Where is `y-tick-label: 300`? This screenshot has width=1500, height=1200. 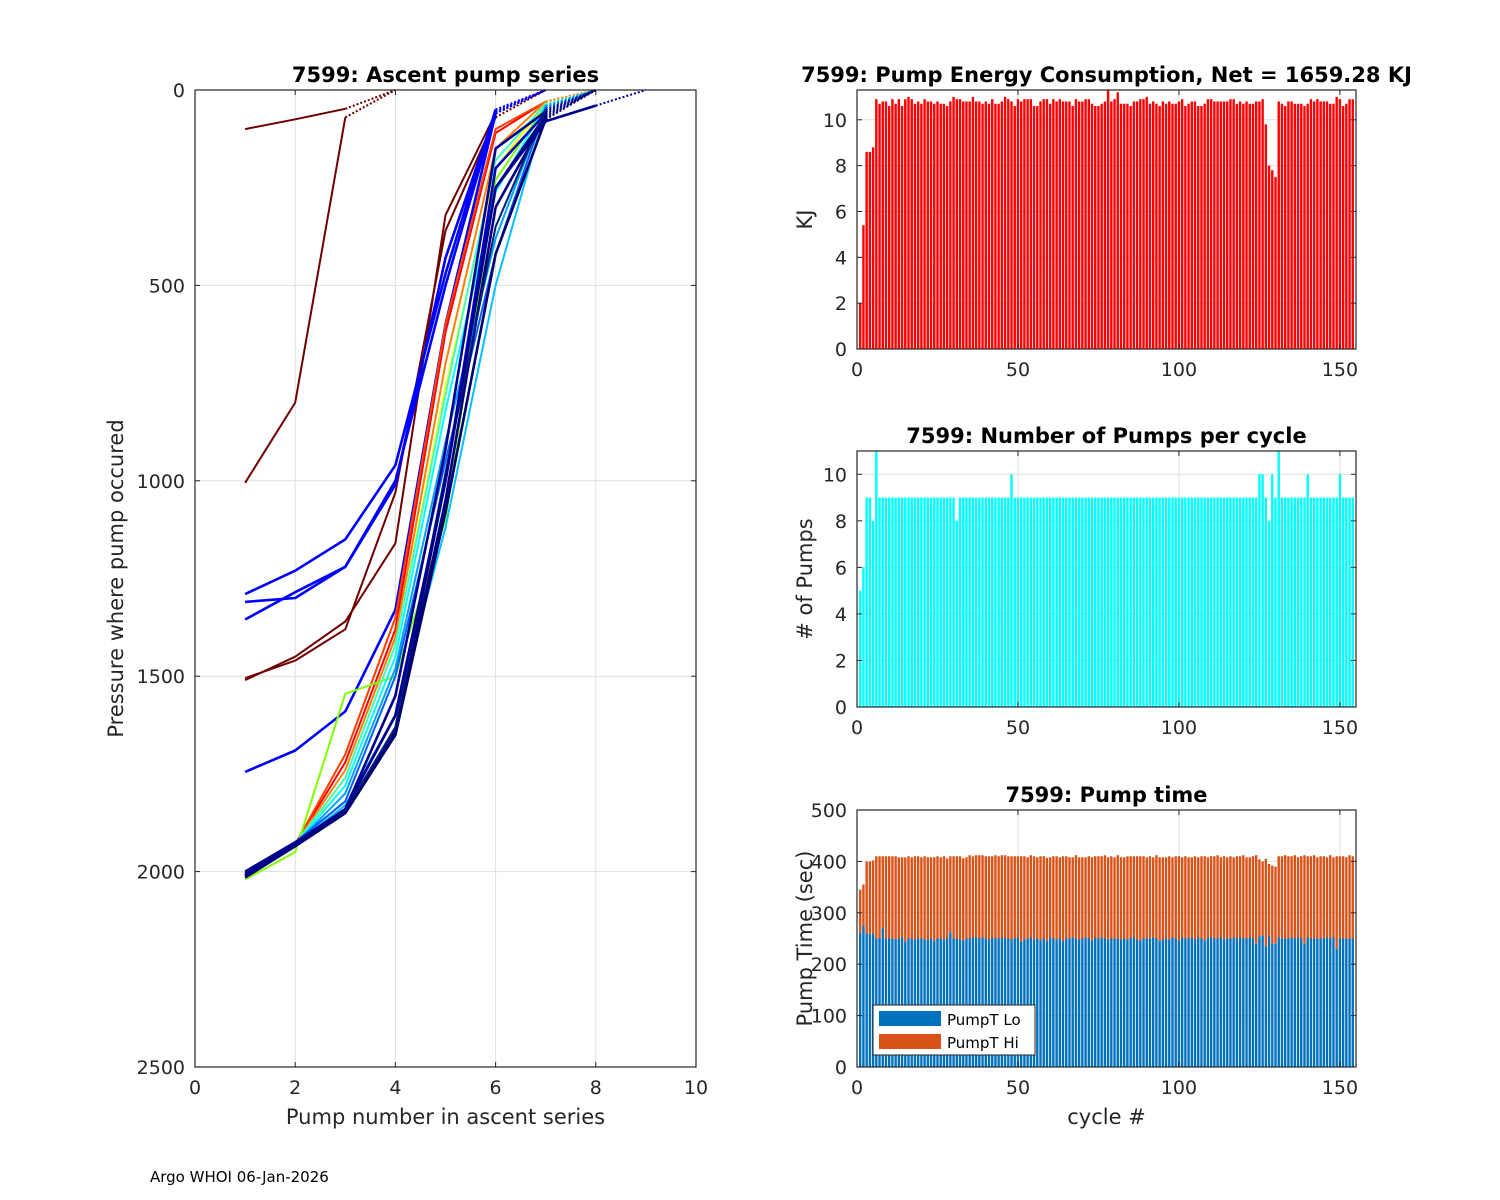
y-tick-label: 300 is located at coordinates (829, 914).